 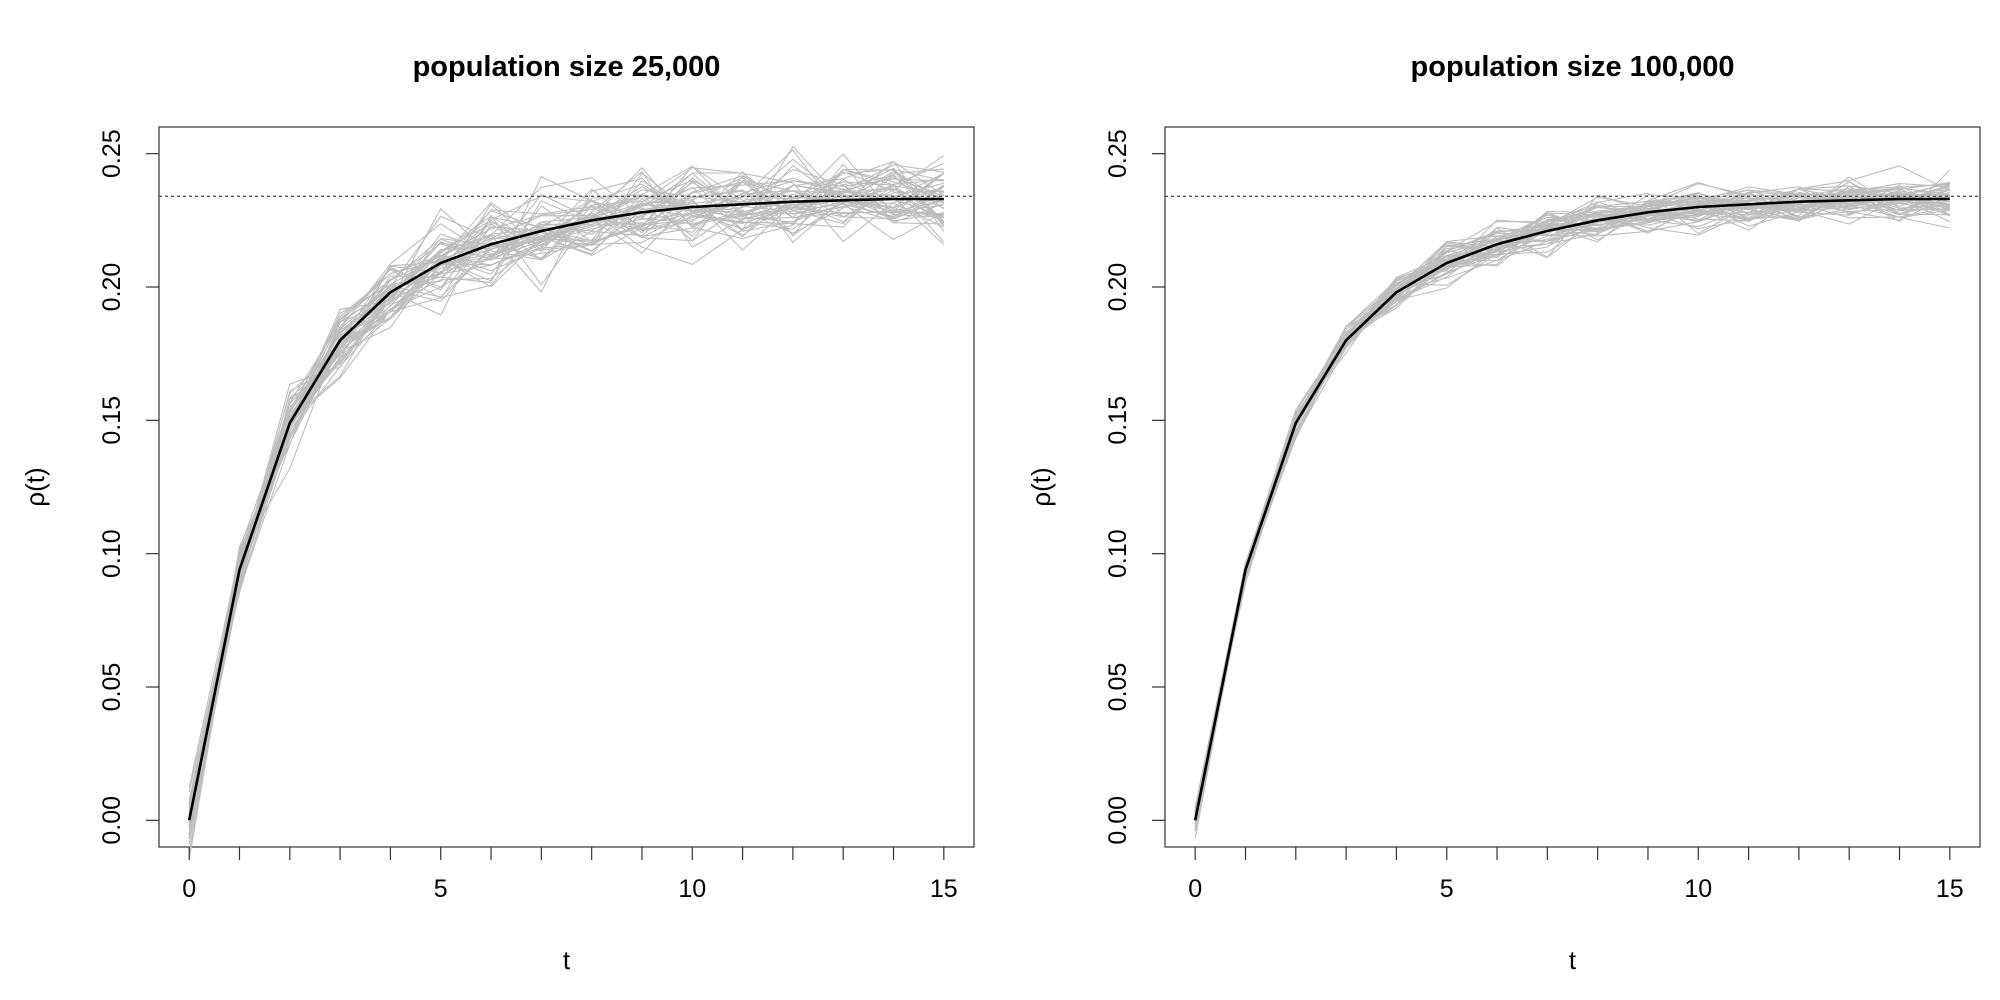 What do you see at coordinates (567, 960) in the screenshot?
I see `x-axis-title: t` at bounding box center [567, 960].